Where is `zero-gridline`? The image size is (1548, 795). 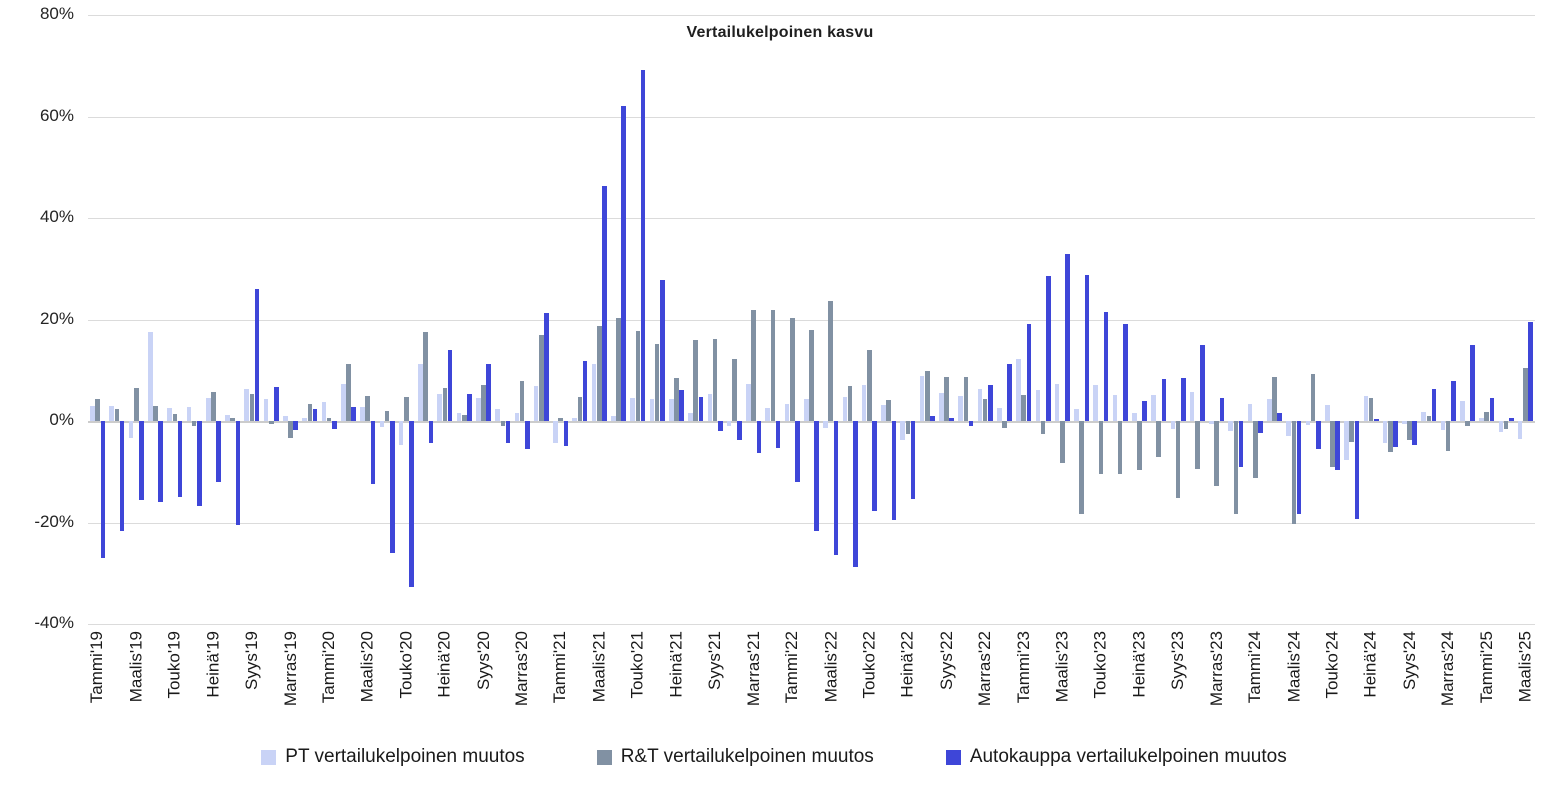
zero-gridline is located at coordinates (811, 422).